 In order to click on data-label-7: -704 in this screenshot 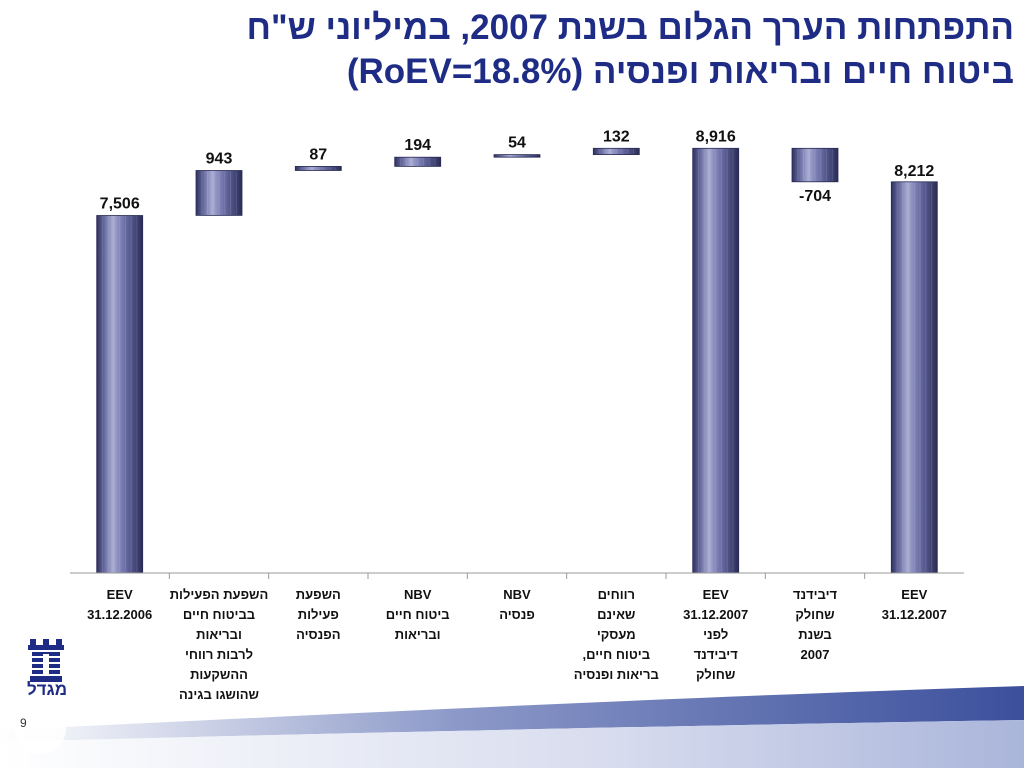, I will do `click(815, 196)`.